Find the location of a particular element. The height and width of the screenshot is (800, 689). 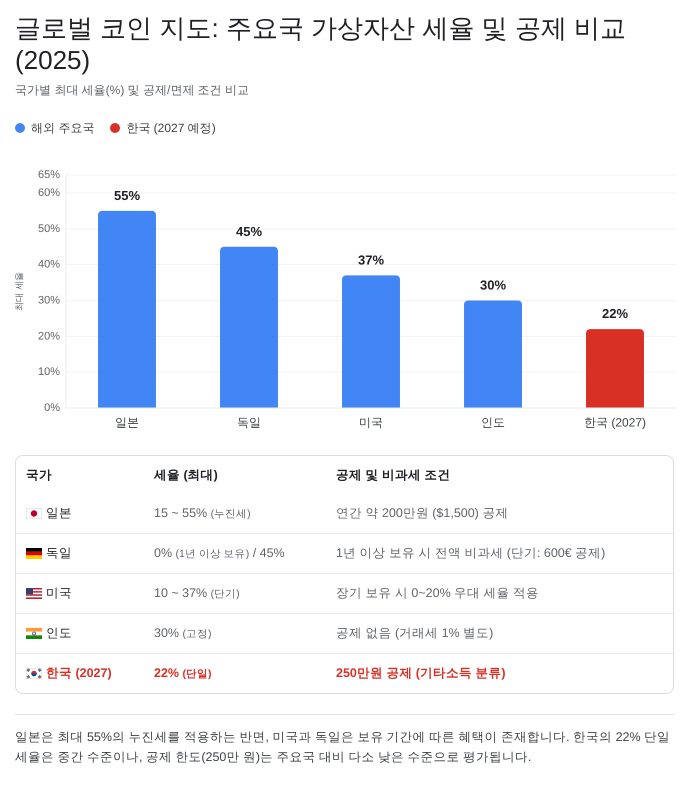

y-tick-label: 40% is located at coordinates (49, 264).